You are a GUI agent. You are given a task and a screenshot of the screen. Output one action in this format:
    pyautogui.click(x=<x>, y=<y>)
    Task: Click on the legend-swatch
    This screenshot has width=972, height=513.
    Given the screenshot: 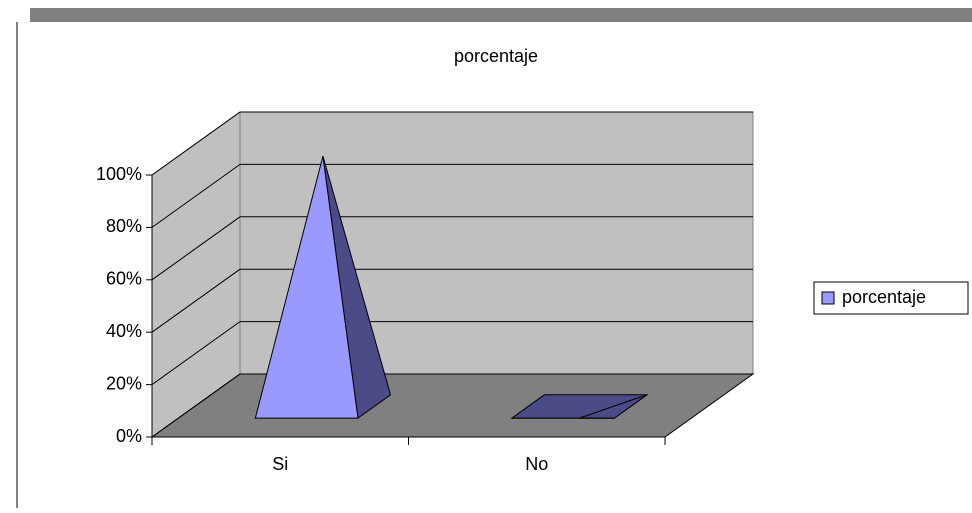 What is the action you would take?
    pyautogui.click(x=828, y=298)
    